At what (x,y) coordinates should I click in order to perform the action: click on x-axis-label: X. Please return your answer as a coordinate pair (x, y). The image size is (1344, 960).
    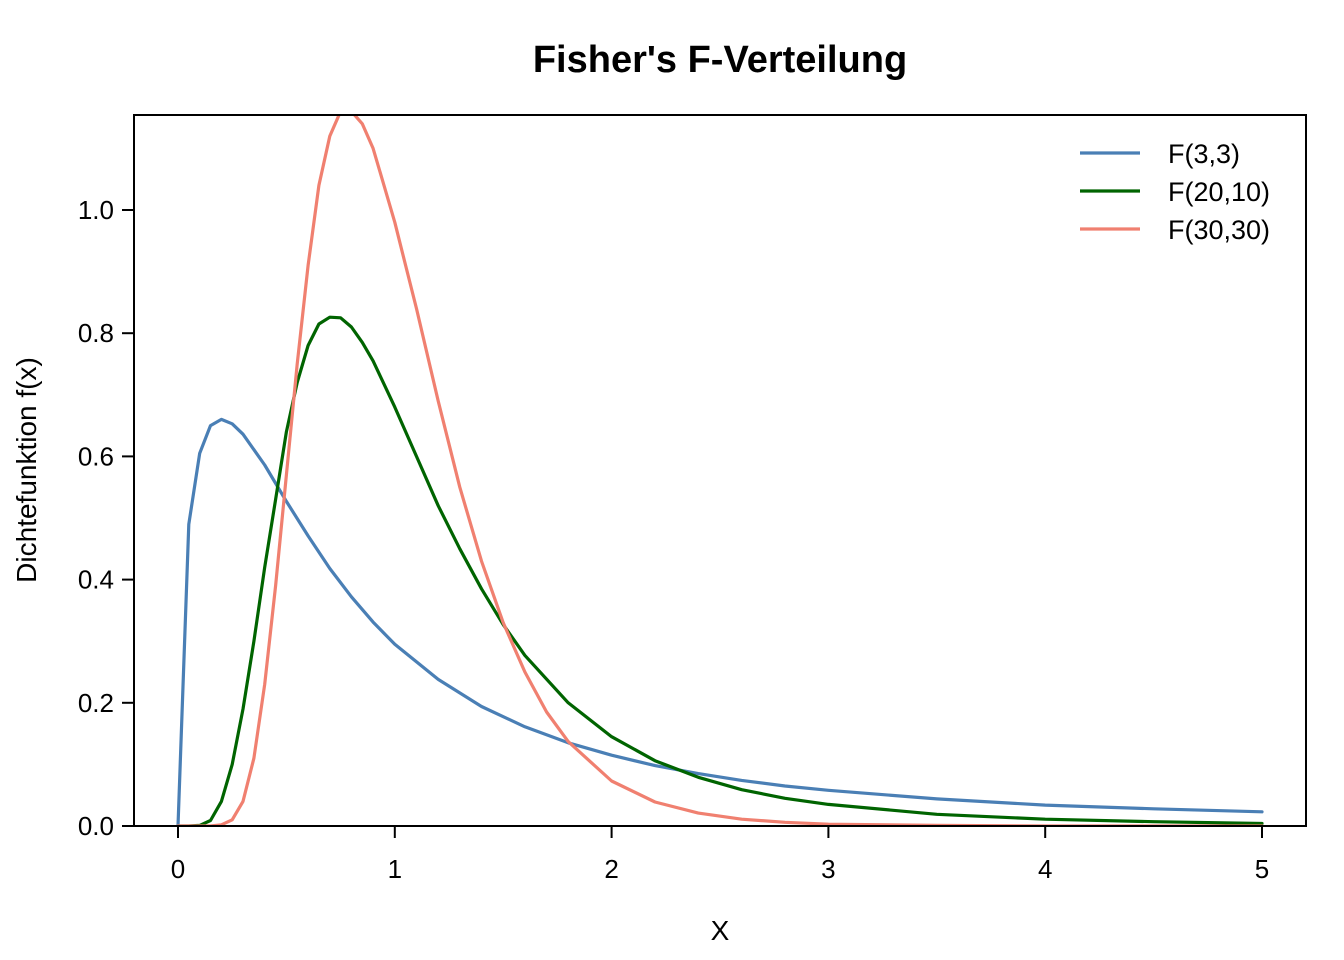
    Looking at the image, I should click on (720, 930).